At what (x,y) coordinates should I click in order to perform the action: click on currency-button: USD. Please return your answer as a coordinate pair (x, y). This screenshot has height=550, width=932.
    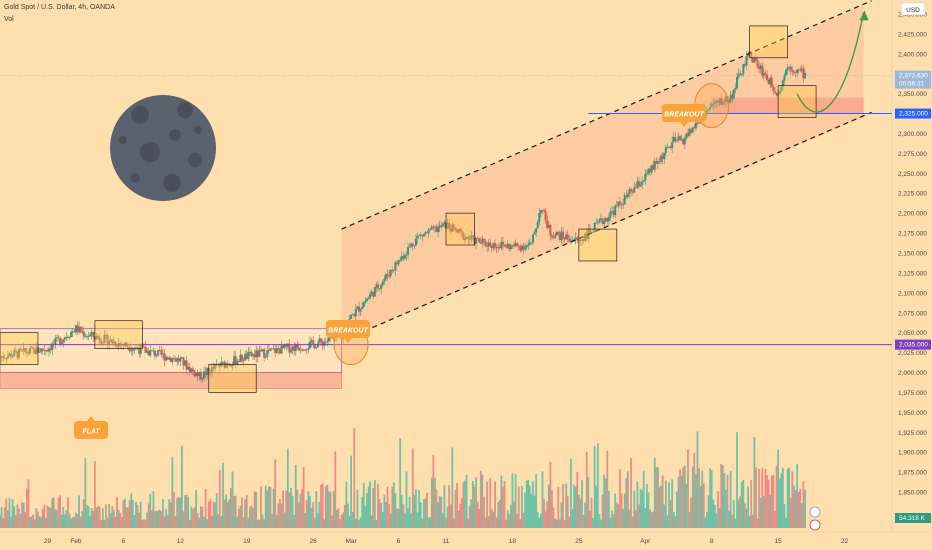
    Looking at the image, I should click on (913, 9).